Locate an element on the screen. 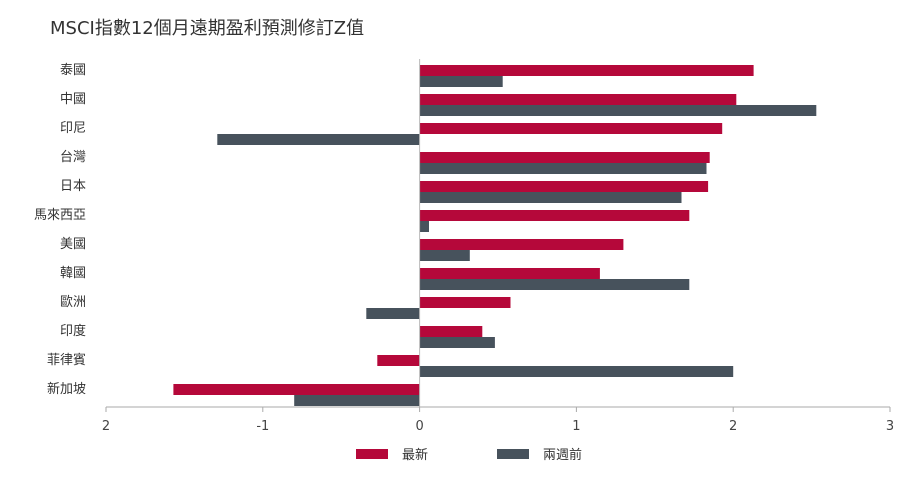 Image resolution: width=920 pixels, height=478 pixels. category-label: 日本 is located at coordinates (73, 186).